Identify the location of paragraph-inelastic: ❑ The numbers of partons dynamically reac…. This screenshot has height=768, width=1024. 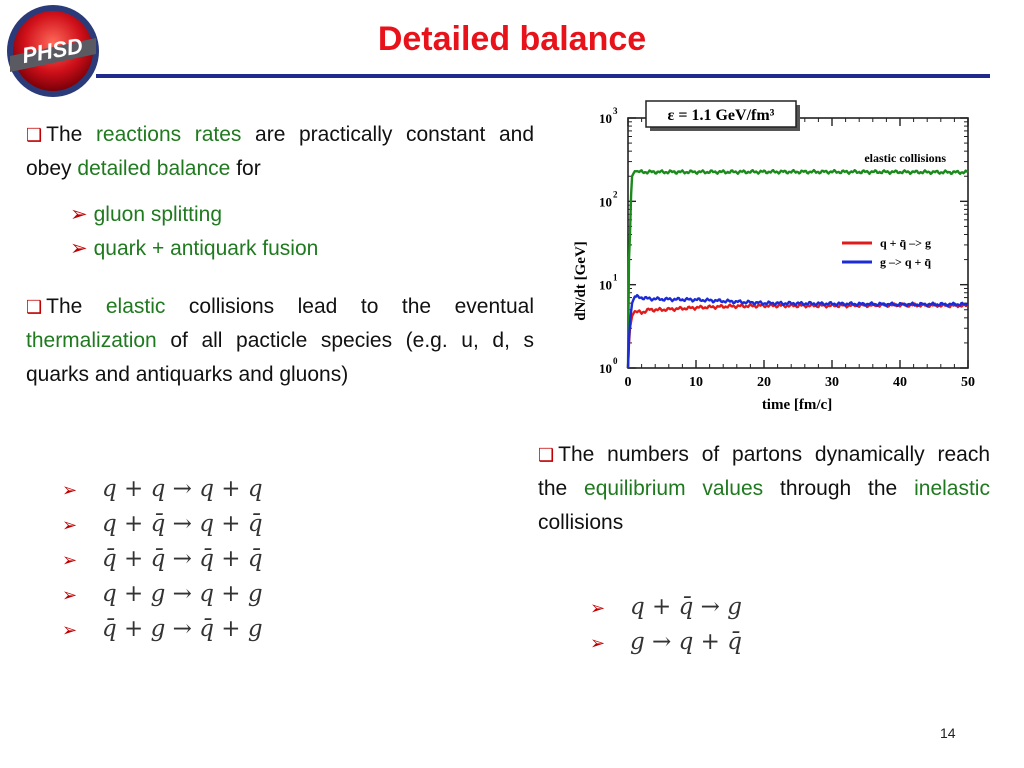
(764, 489).